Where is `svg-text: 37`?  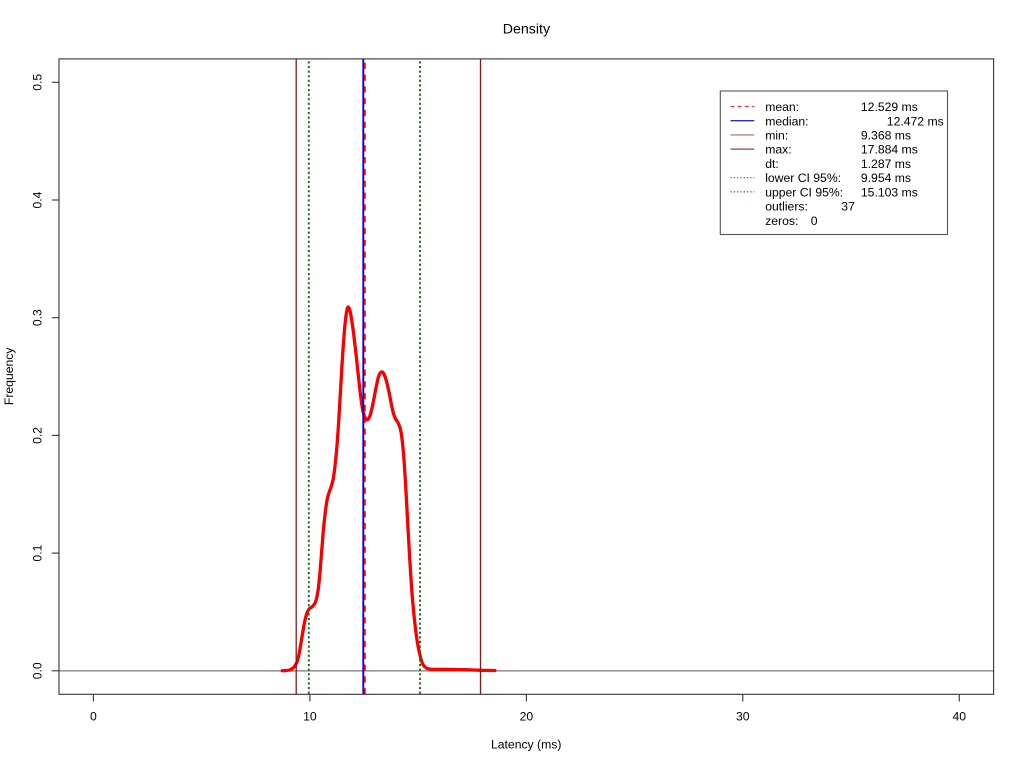
svg-text: 37 is located at coordinates (848, 207).